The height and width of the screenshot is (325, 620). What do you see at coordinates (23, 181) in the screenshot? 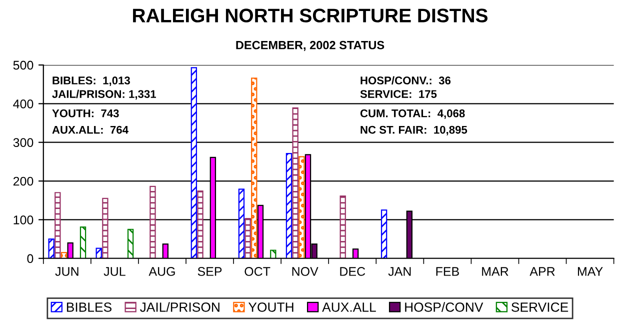
I see `y-tick-label: 200` at bounding box center [23, 181].